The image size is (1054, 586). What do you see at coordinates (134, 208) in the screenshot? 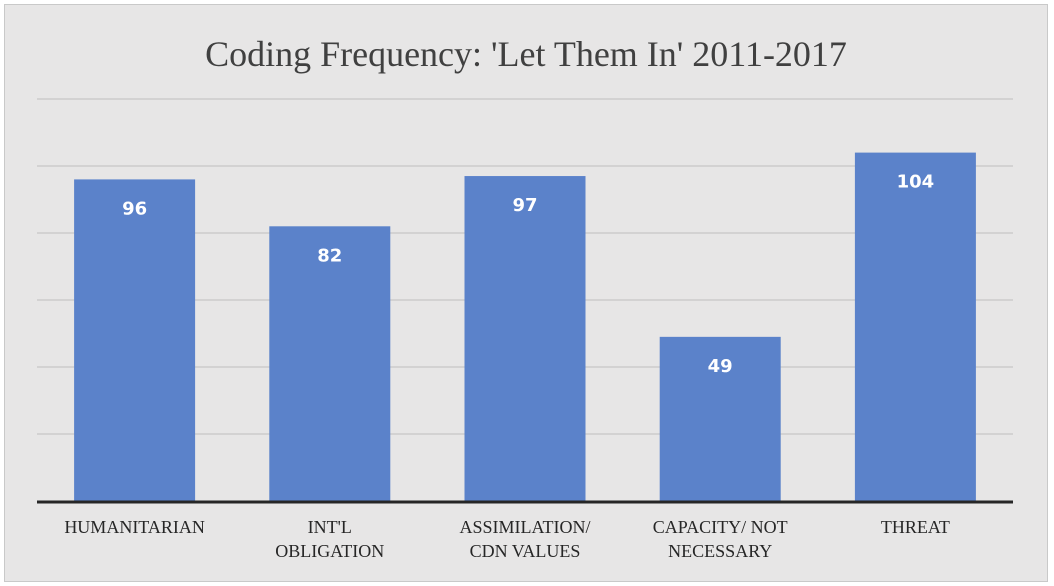
I see `data-label: 96` at bounding box center [134, 208].